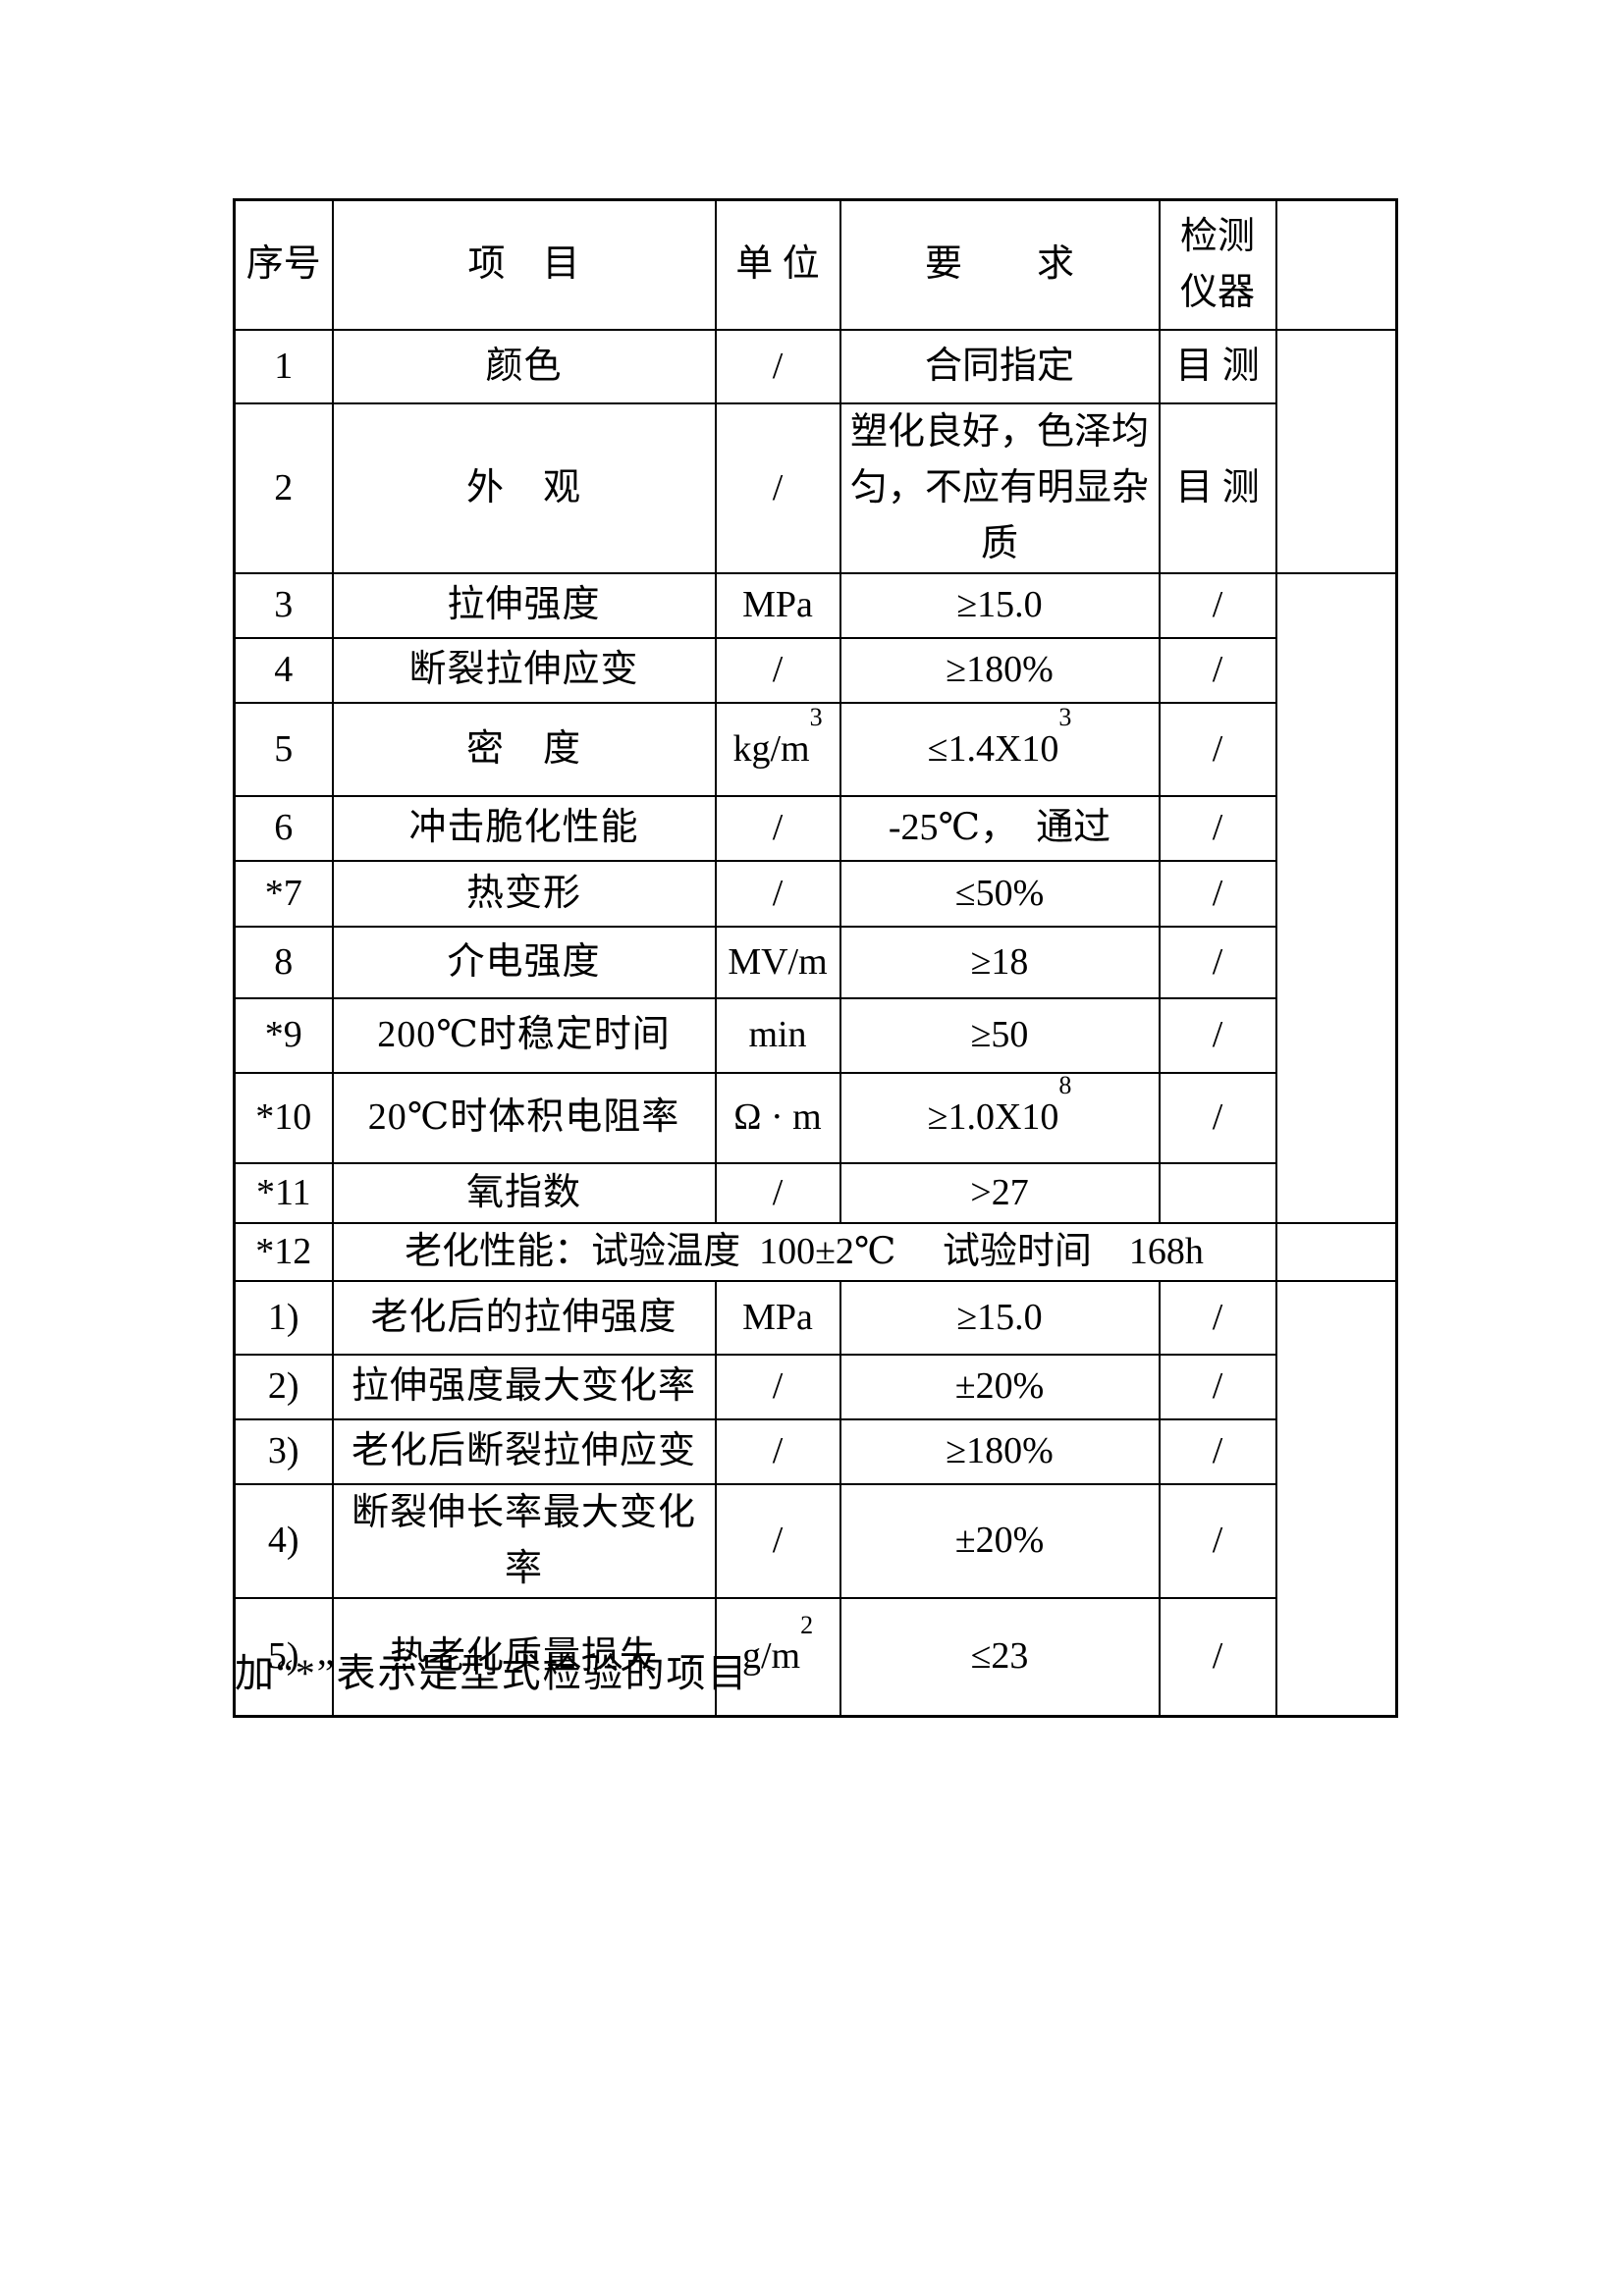 Image resolution: width=1624 pixels, height=2296 pixels. Describe the element at coordinates (777, 1117) in the screenshot. I see `unit-cell: Ω · m` at that location.